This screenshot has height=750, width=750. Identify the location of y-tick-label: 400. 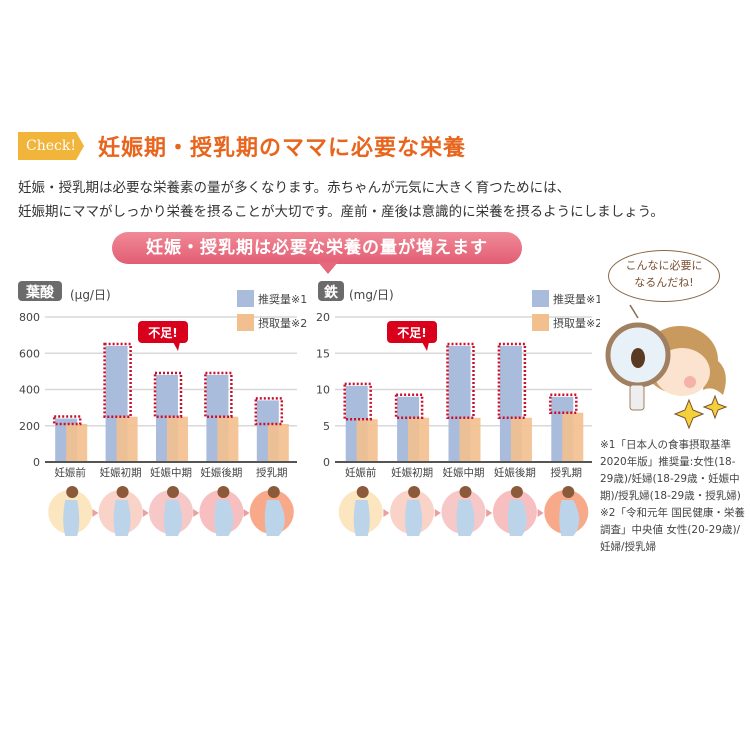
(29, 390).